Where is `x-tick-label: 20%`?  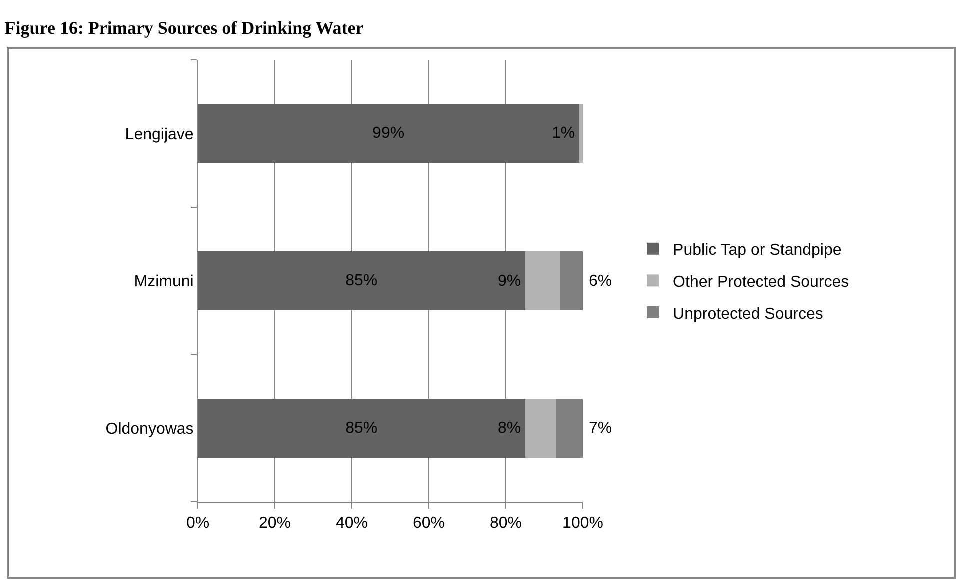 x-tick-label: 20% is located at coordinates (275, 523).